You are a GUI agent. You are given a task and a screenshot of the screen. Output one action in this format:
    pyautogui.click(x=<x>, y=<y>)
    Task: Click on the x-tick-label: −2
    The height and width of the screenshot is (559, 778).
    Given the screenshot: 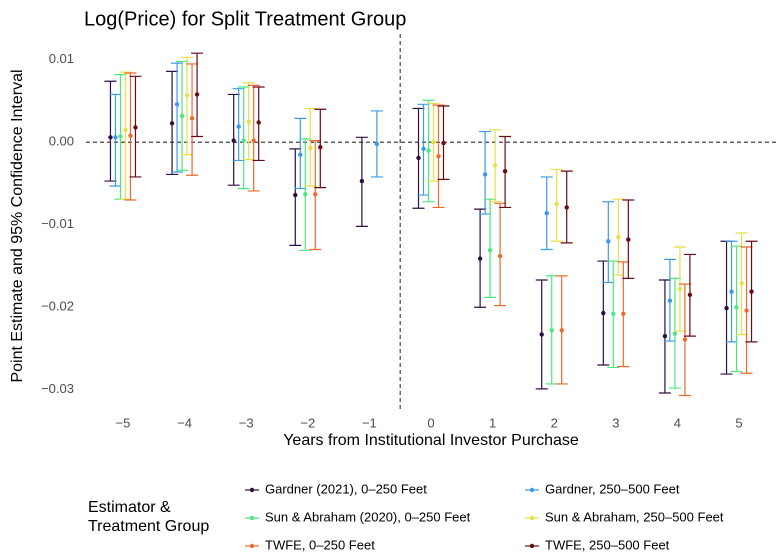 What is the action you would take?
    pyautogui.click(x=307, y=422)
    